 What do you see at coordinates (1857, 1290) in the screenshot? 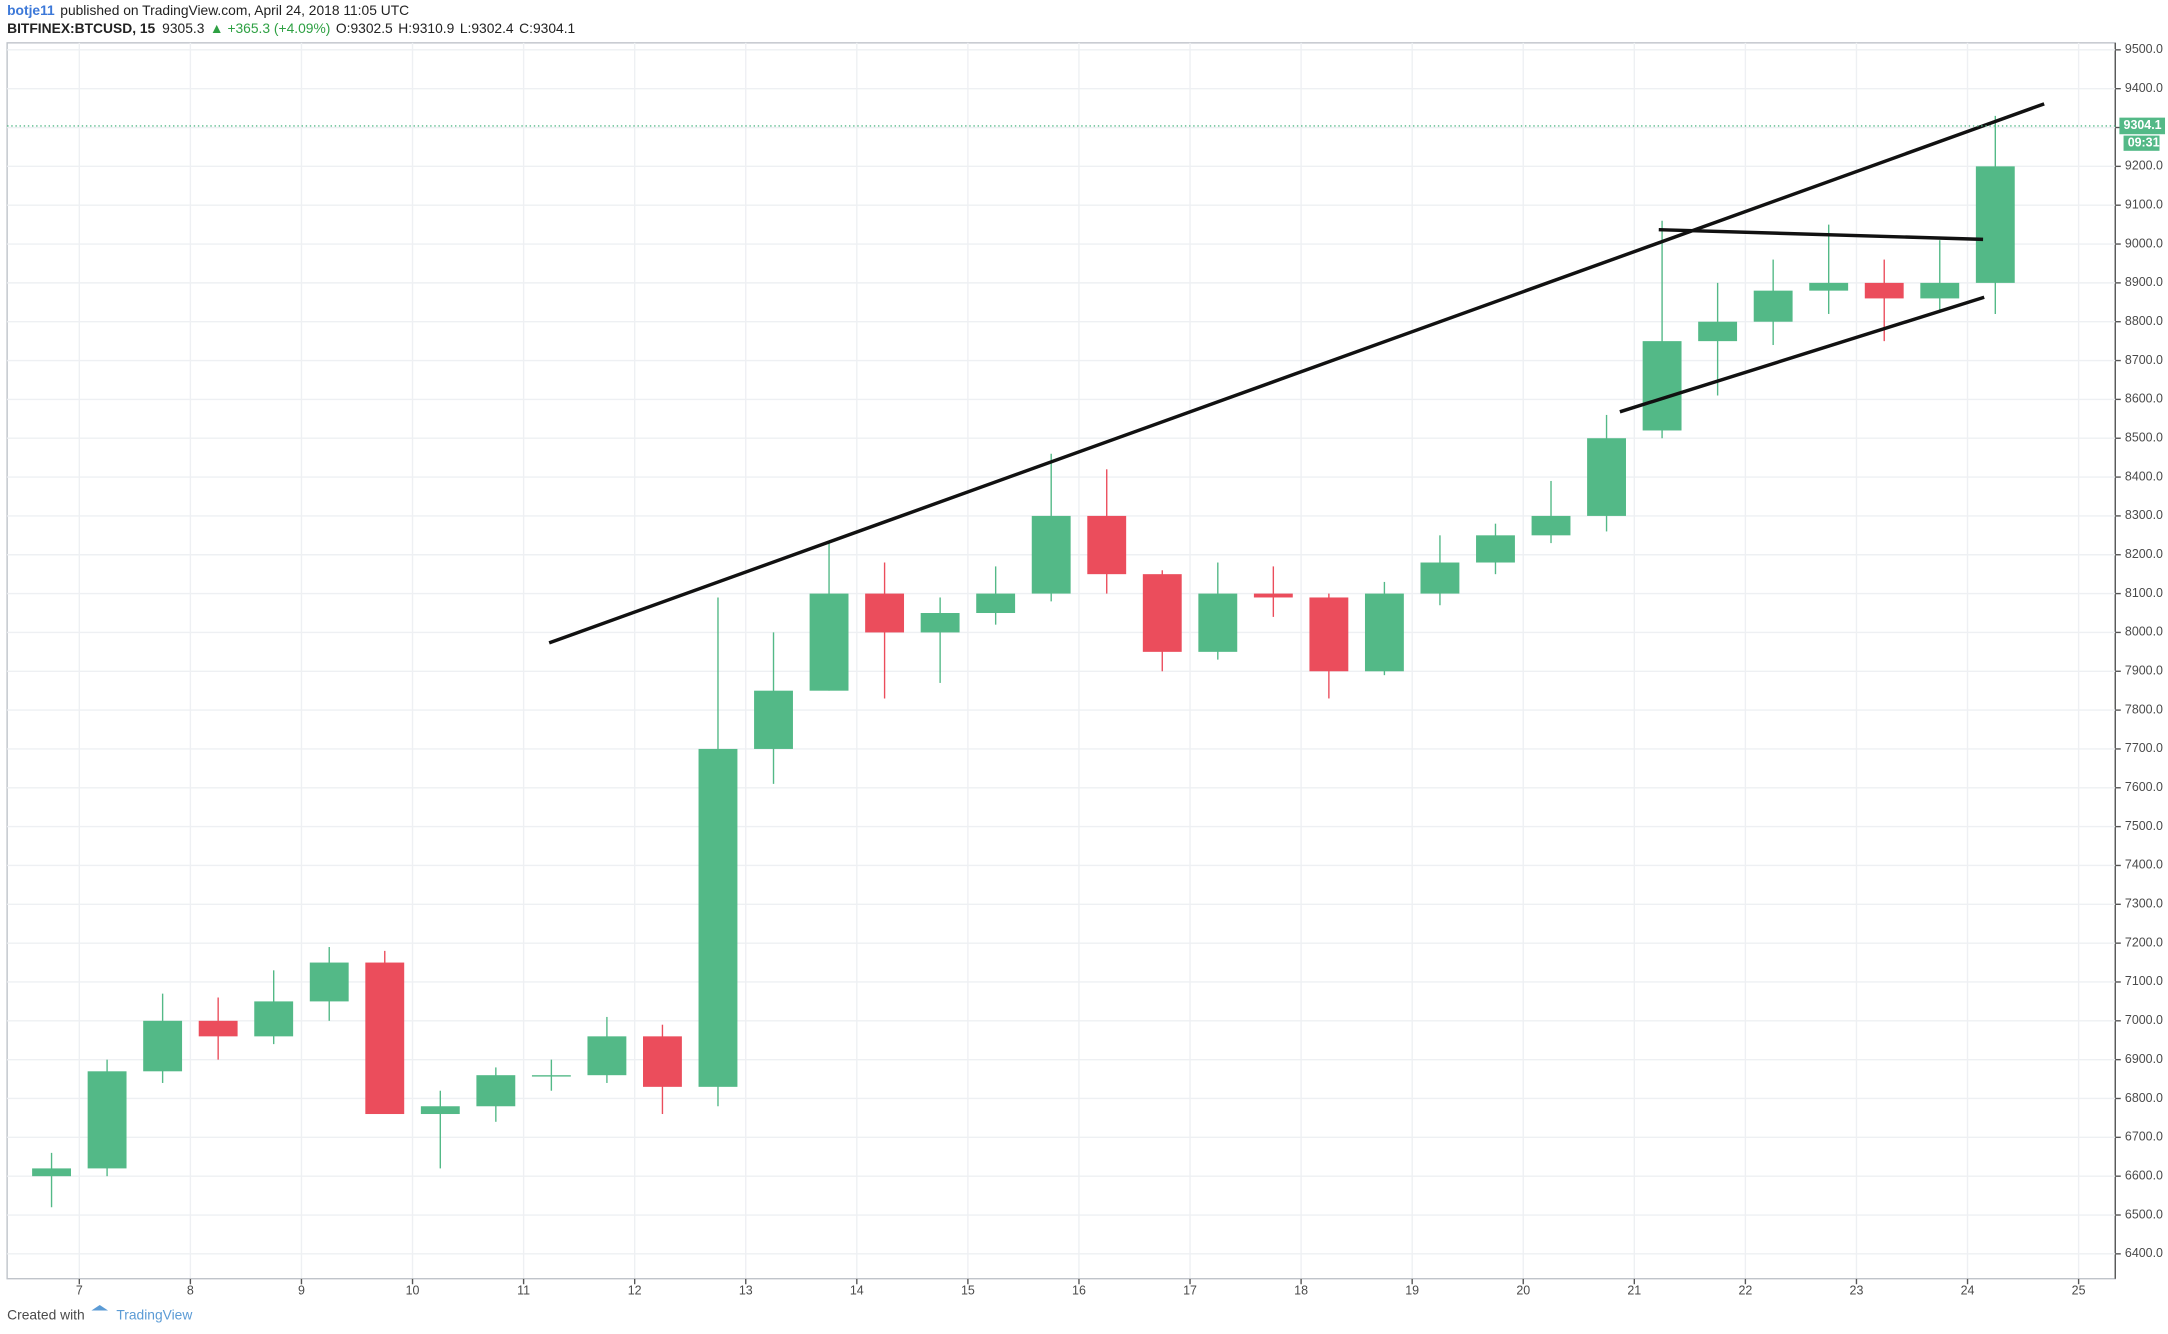
I see `x-tick-label: 23` at bounding box center [1857, 1290].